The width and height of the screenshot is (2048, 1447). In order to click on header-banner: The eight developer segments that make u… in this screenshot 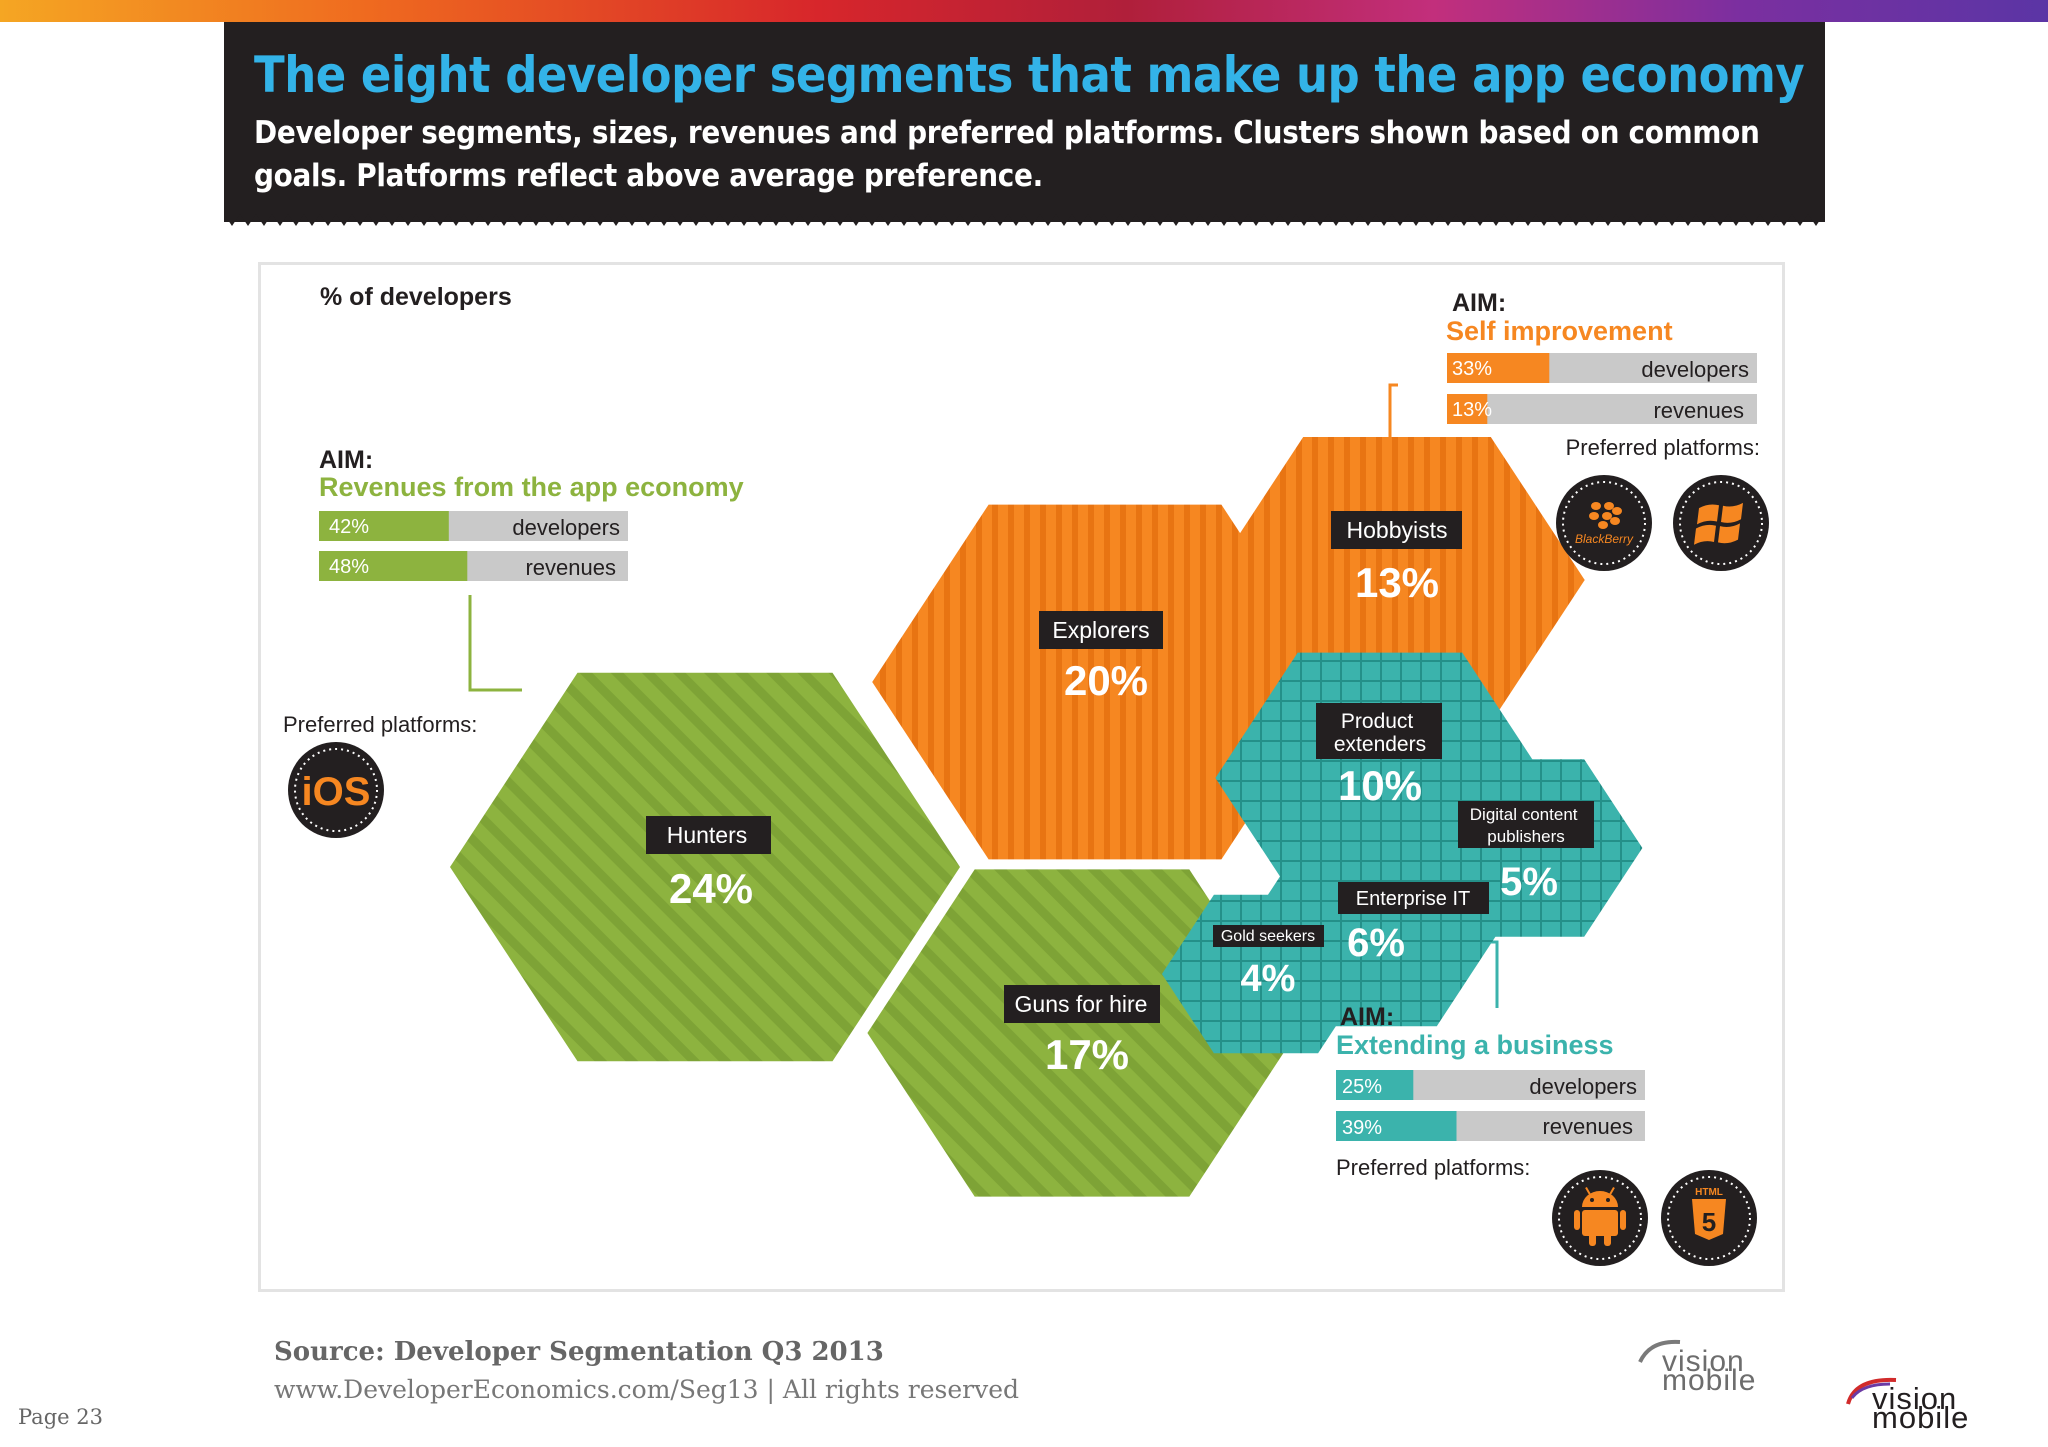, I will do `click(1024, 122)`.